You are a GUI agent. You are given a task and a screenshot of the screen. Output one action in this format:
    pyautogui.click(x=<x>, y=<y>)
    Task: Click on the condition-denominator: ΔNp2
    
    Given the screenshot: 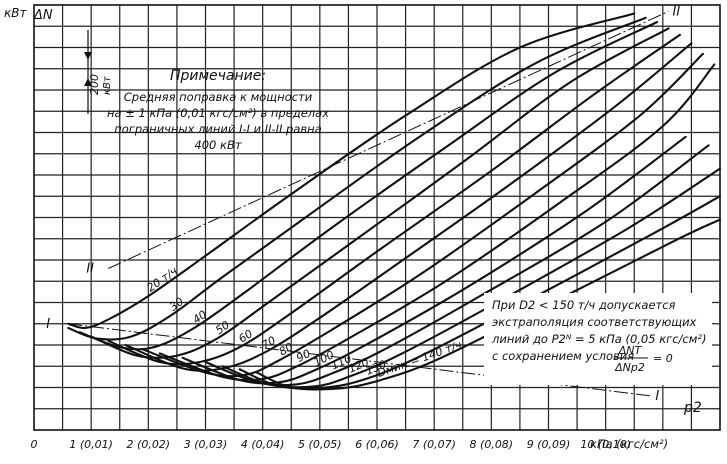 What is the action you would take?
    pyautogui.click(x=629, y=367)
    